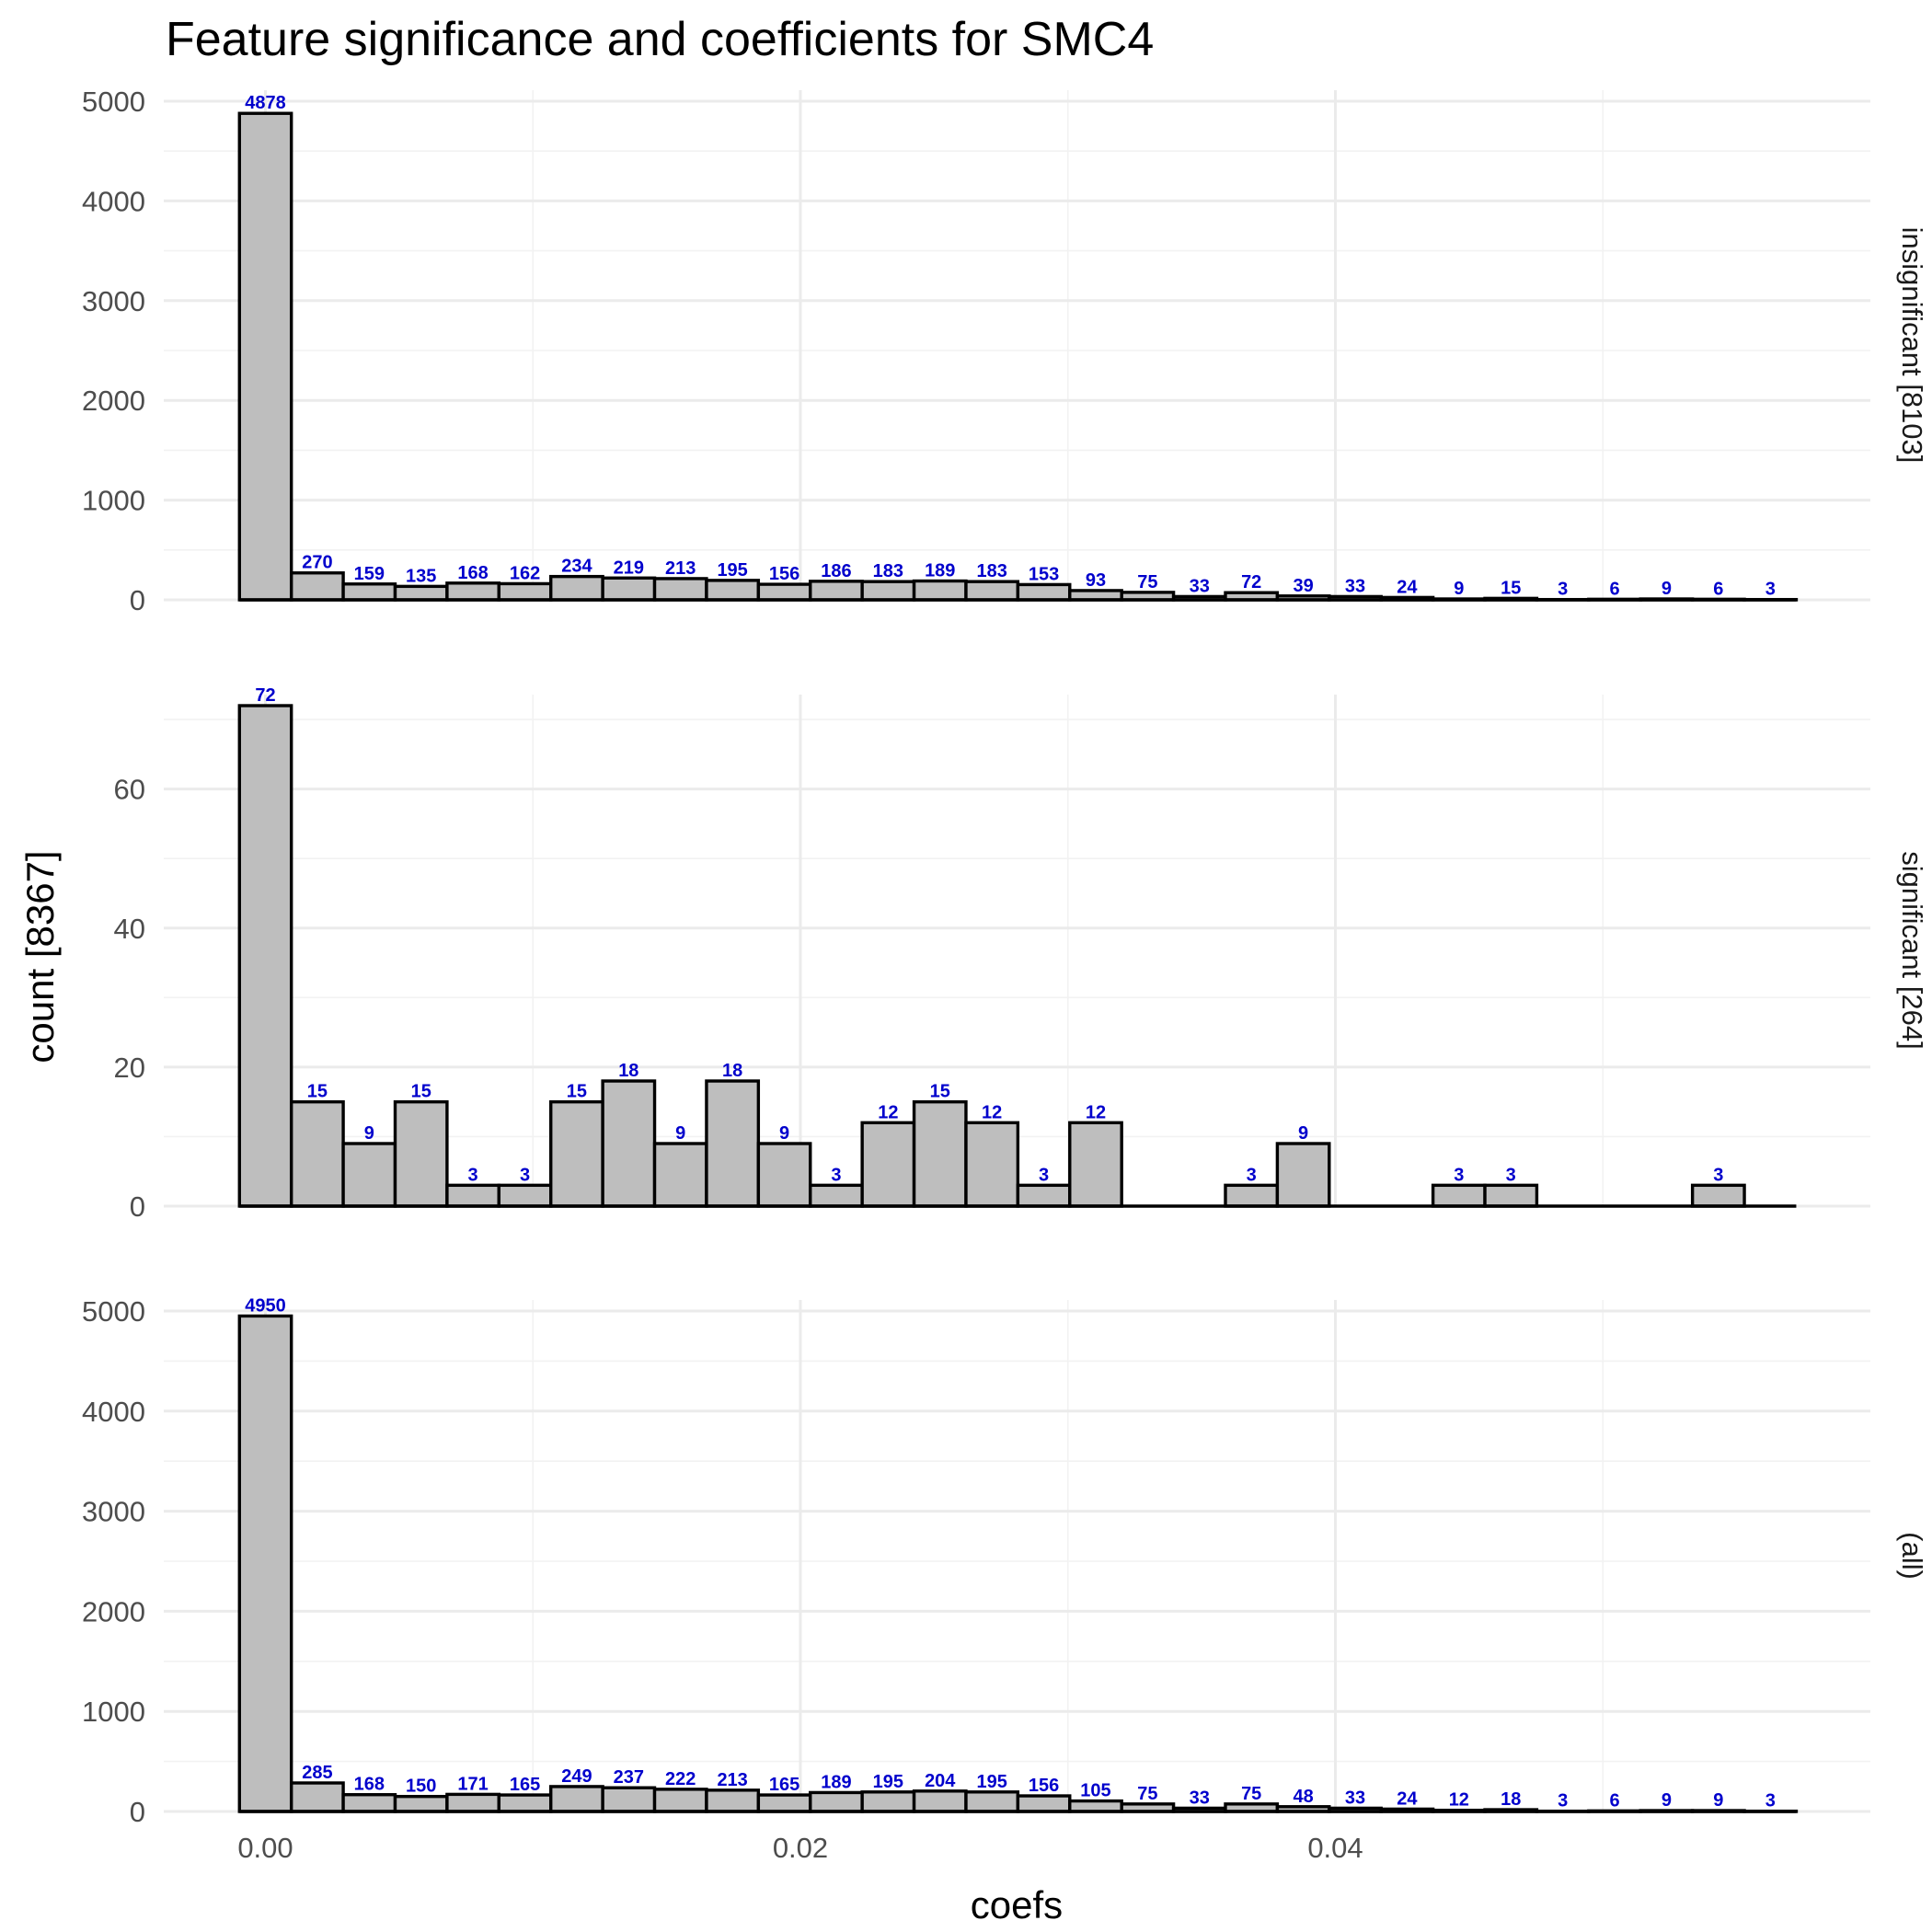  Describe the element at coordinates (137, 1812) in the screenshot. I see `y-tick-label: 0` at that location.